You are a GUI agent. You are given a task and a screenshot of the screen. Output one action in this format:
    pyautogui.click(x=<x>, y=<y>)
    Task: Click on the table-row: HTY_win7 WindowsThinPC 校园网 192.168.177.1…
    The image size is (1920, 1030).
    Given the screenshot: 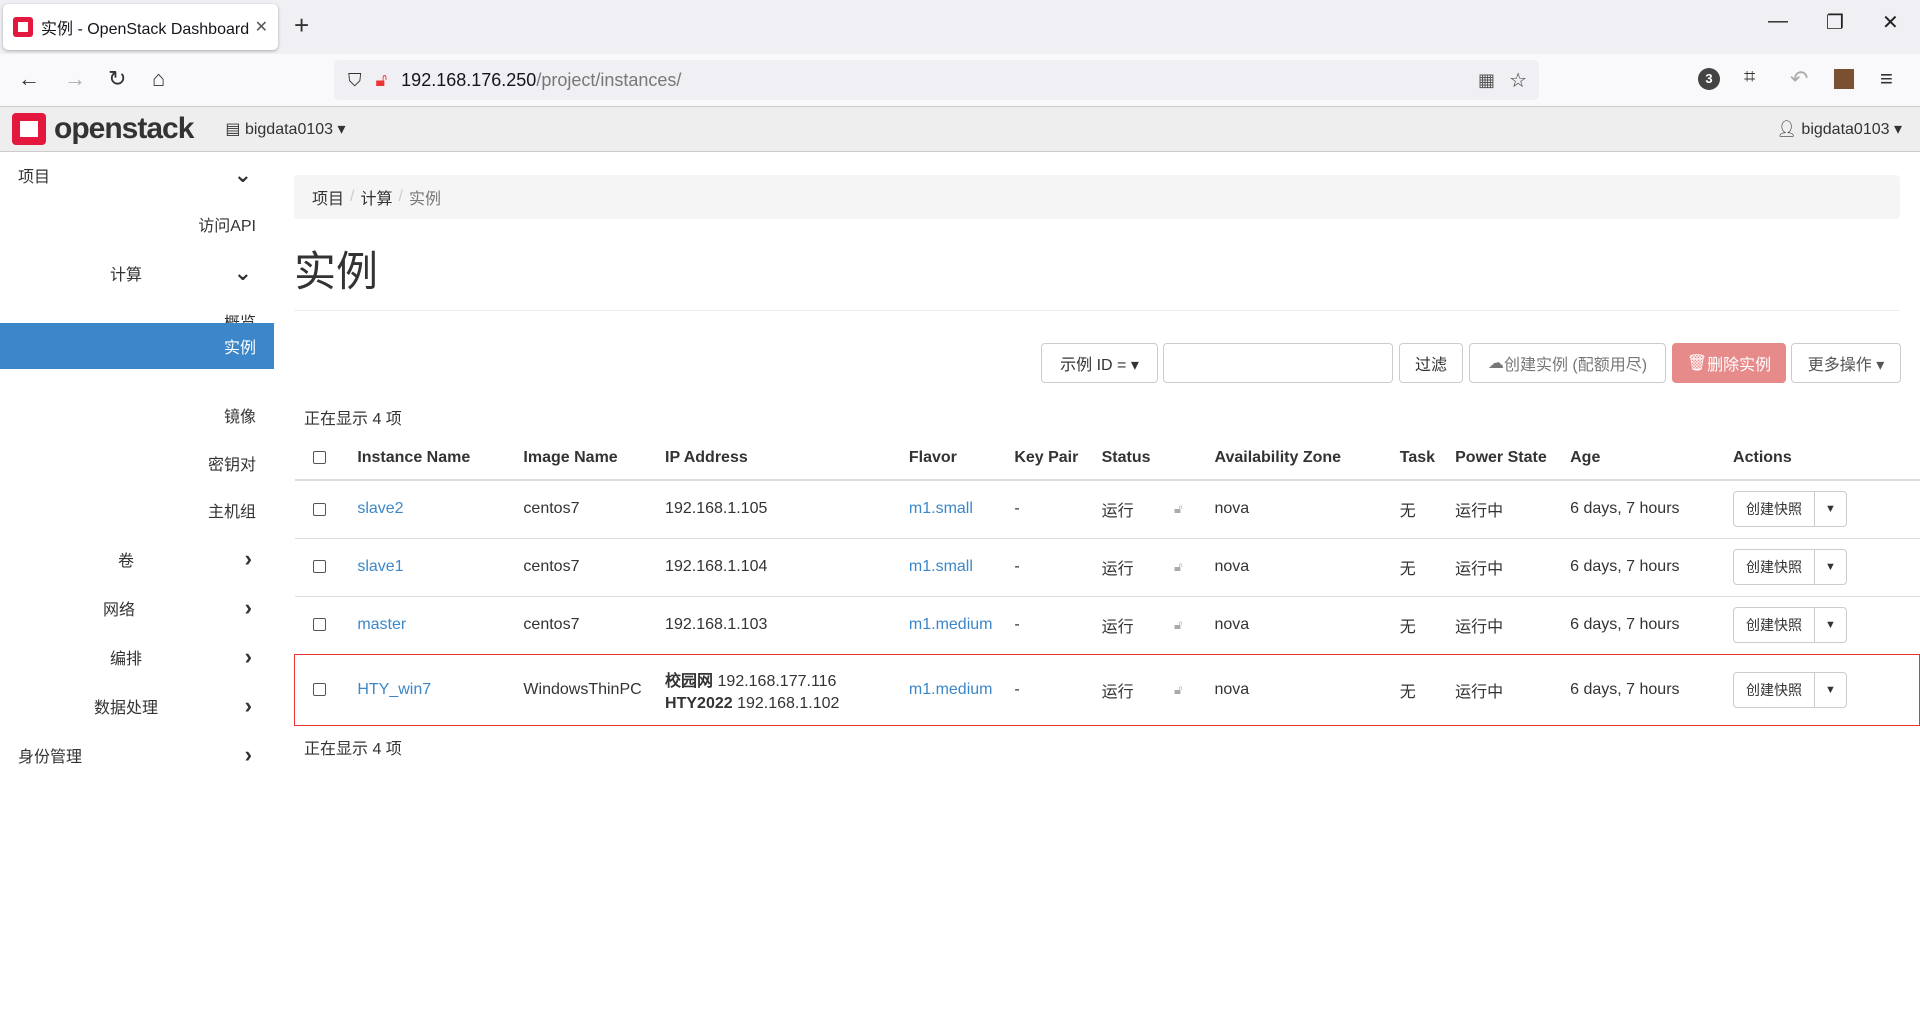 What is the action you would take?
    pyautogui.click(x=1107, y=689)
    